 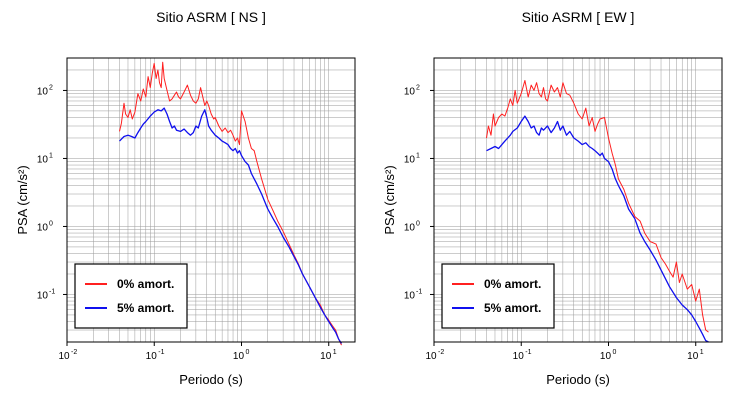 What do you see at coordinates (578, 17) in the screenshot?
I see `chart-title: Sitio ASRM [ EW ]` at bounding box center [578, 17].